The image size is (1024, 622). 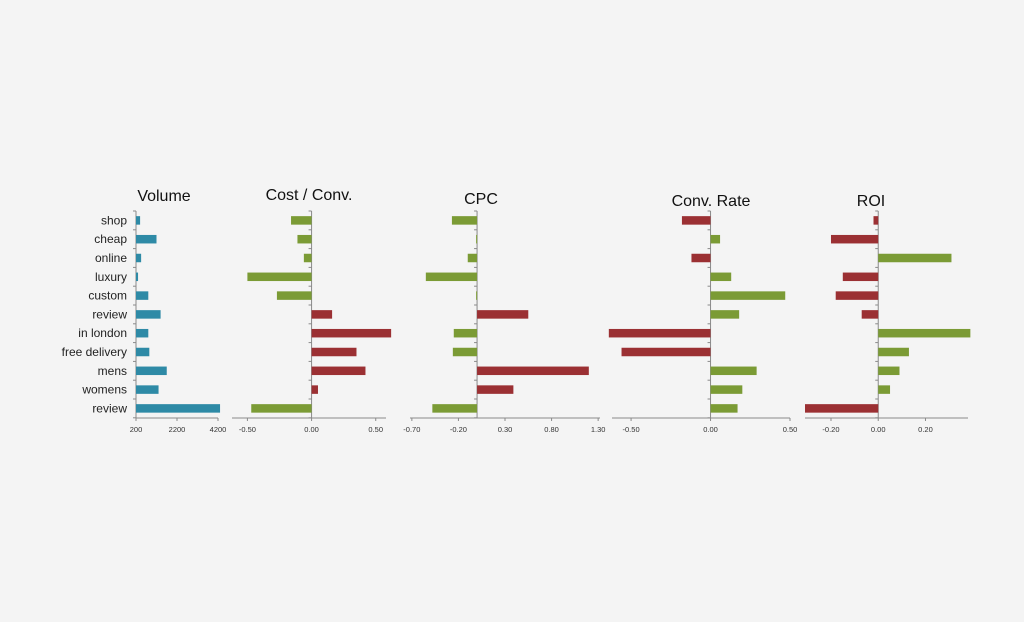 I want to click on panel-title: Conv. Rate, so click(x=711, y=201).